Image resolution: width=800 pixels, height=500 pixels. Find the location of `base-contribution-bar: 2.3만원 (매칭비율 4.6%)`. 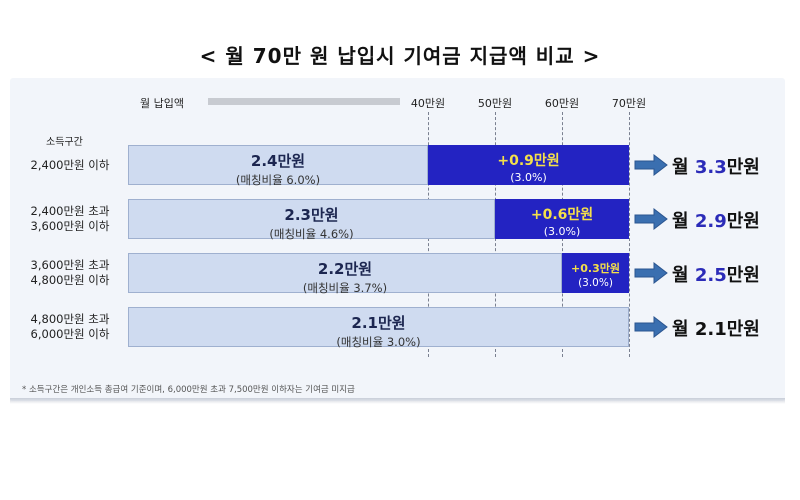

base-contribution-bar: 2.3만원 (매칭비율 4.6%) is located at coordinates (311, 220).